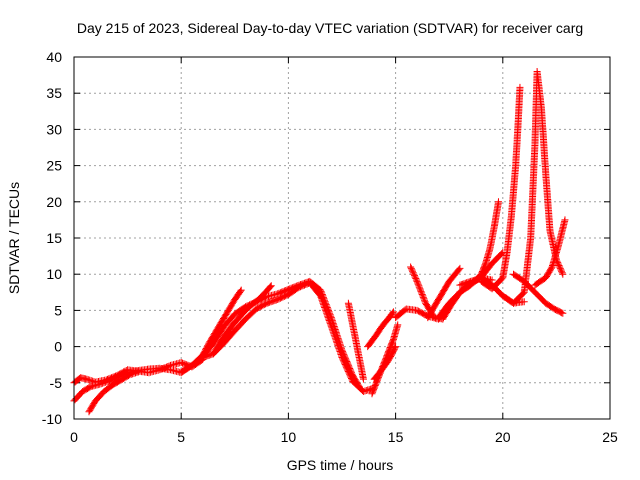  I want to click on y-tick-label: -10, so click(52, 419).